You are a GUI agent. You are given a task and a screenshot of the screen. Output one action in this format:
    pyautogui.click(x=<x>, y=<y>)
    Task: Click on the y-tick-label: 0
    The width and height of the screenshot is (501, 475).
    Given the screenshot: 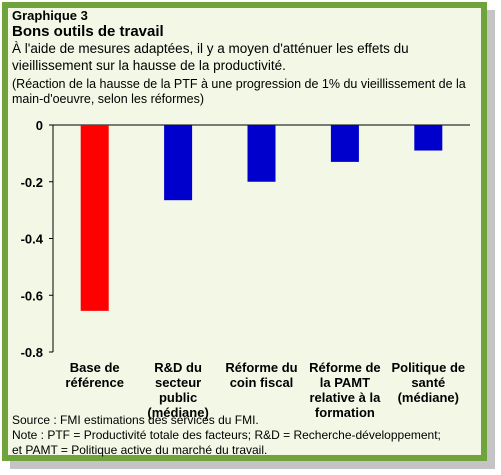 What is the action you would take?
    pyautogui.click(x=39, y=125)
    